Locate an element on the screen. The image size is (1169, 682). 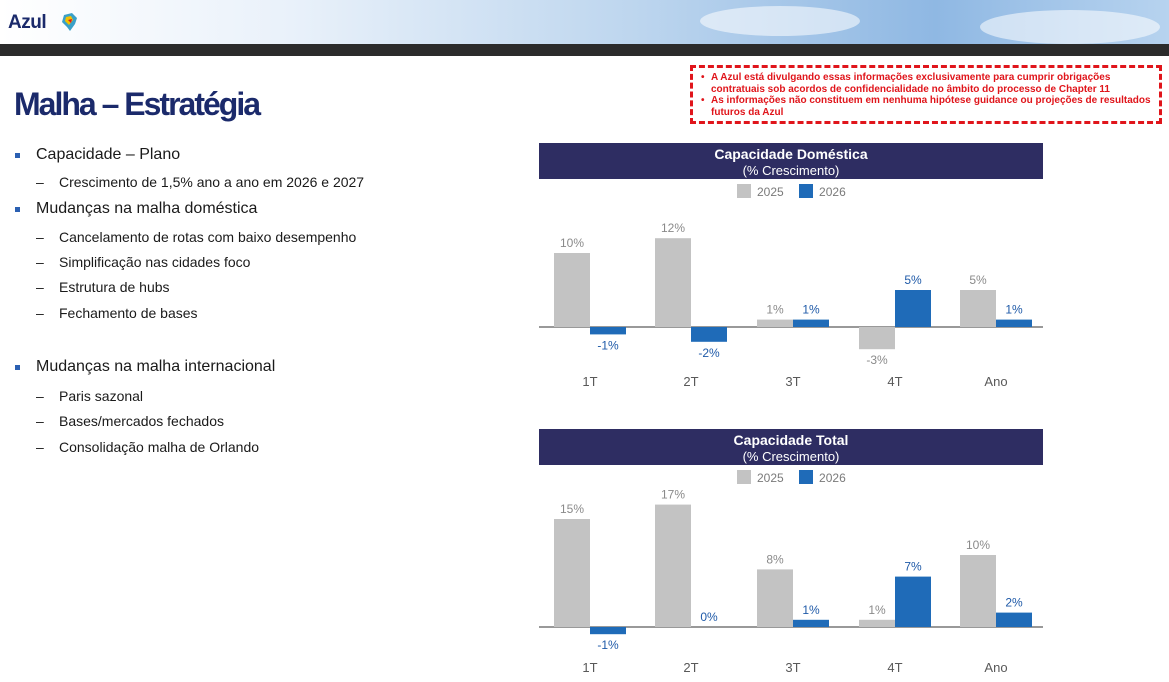
sub-bullet-text: Paris sazonal is located at coordinates (101, 396).